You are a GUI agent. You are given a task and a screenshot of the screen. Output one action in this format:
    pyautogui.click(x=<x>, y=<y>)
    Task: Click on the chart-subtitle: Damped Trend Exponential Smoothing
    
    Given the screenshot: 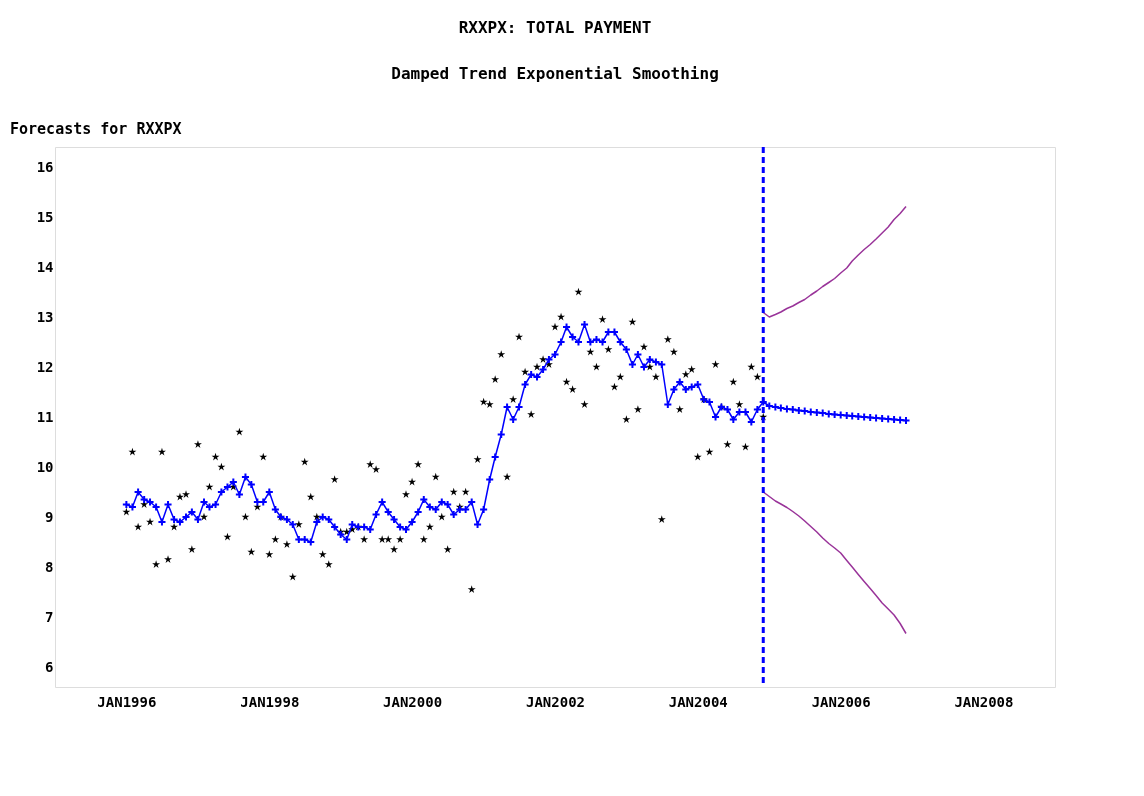 What is the action you would take?
    pyautogui.click(x=555, y=73)
    